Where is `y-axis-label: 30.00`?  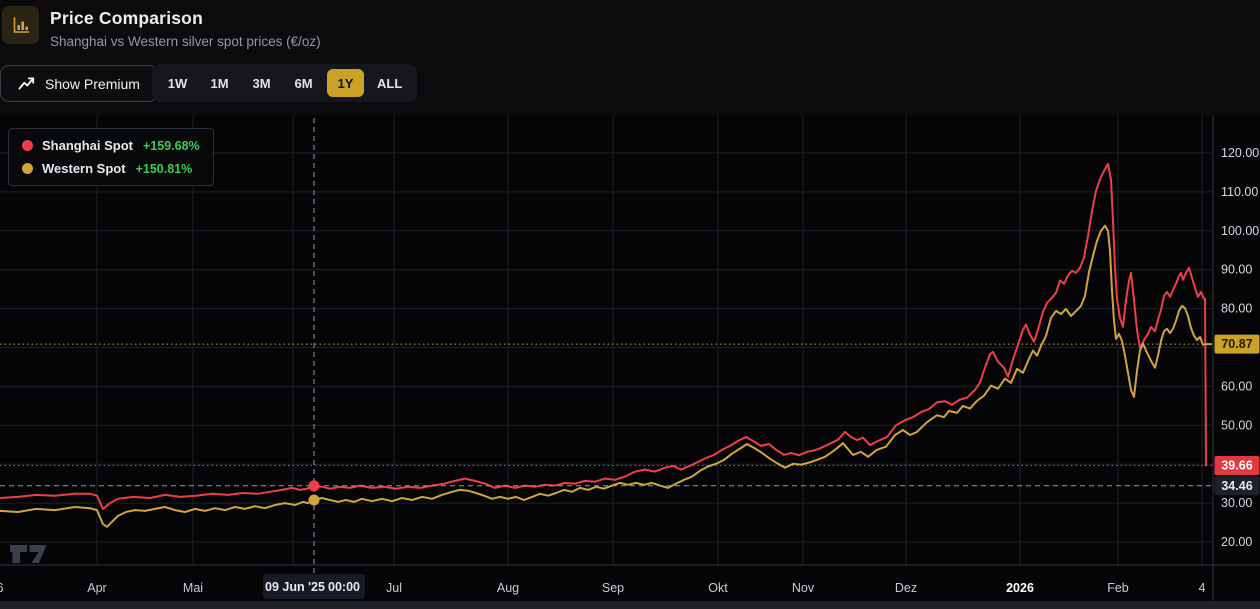 y-axis-label: 30.00 is located at coordinates (1236, 503).